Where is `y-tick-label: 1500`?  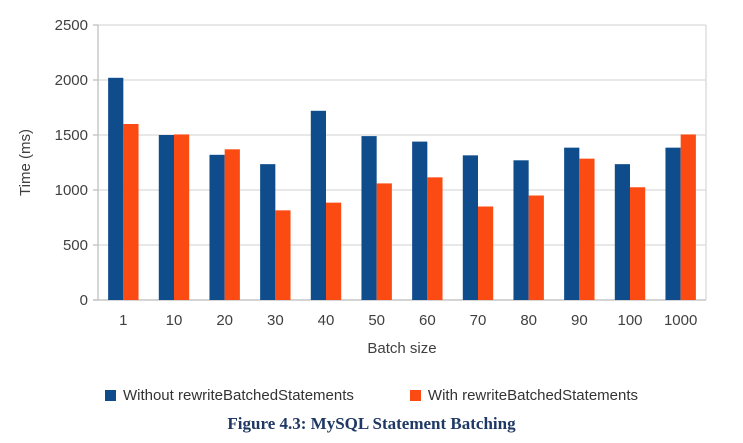
y-tick-label: 1500 is located at coordinates (71, 135).